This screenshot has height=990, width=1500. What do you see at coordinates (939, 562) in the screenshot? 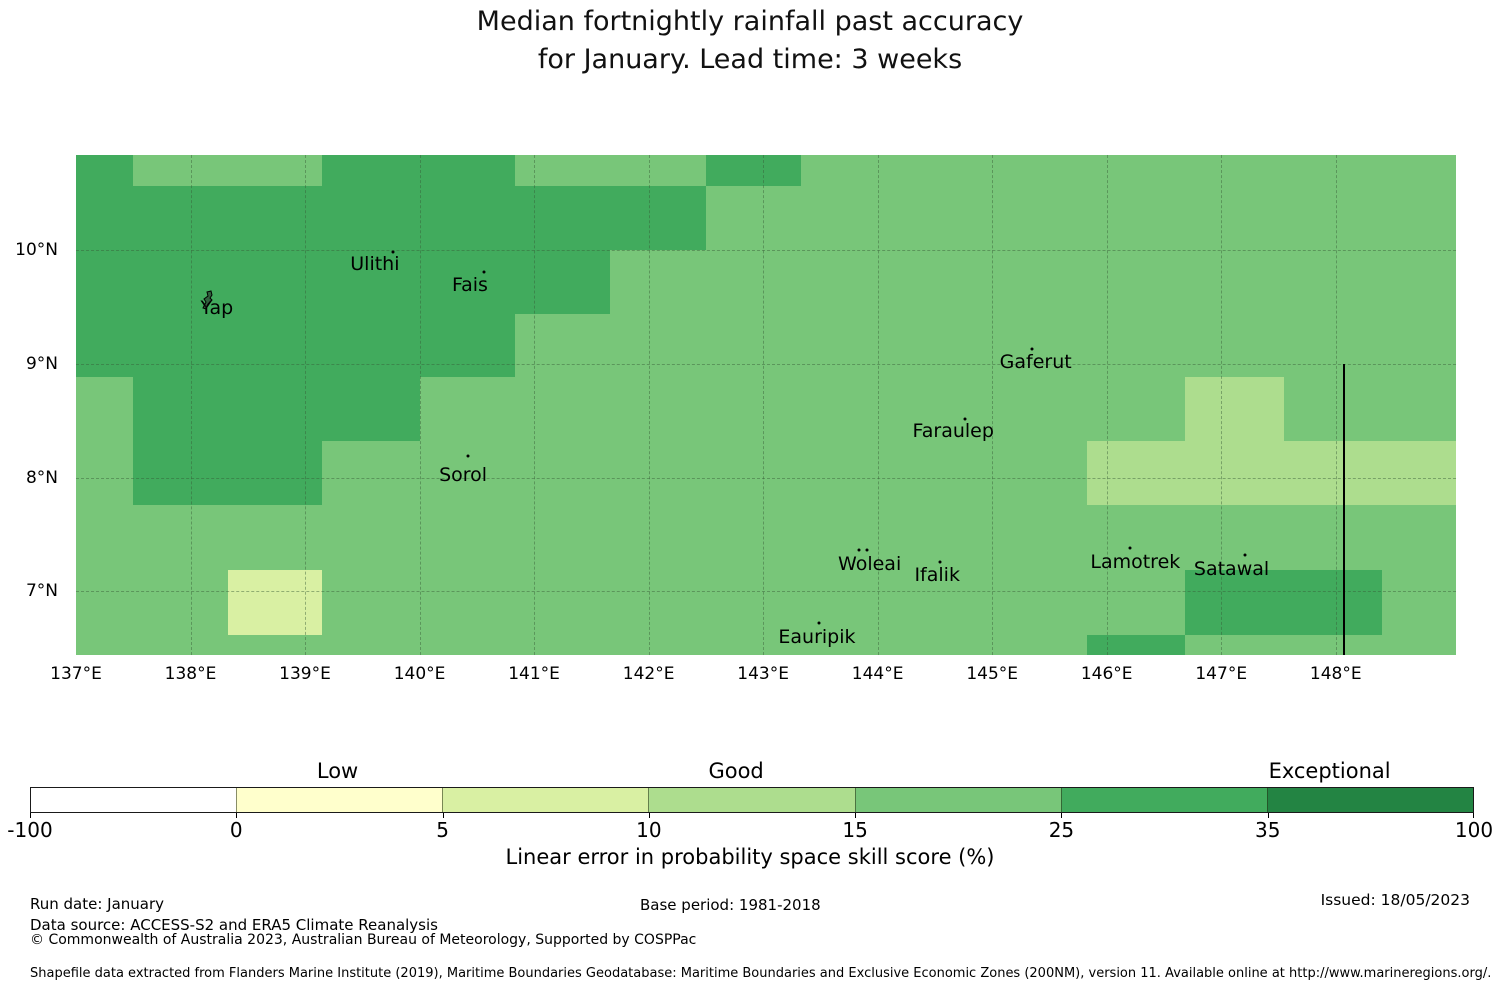
I see `island-marker-ifalik` at bounding box center [939, 562].